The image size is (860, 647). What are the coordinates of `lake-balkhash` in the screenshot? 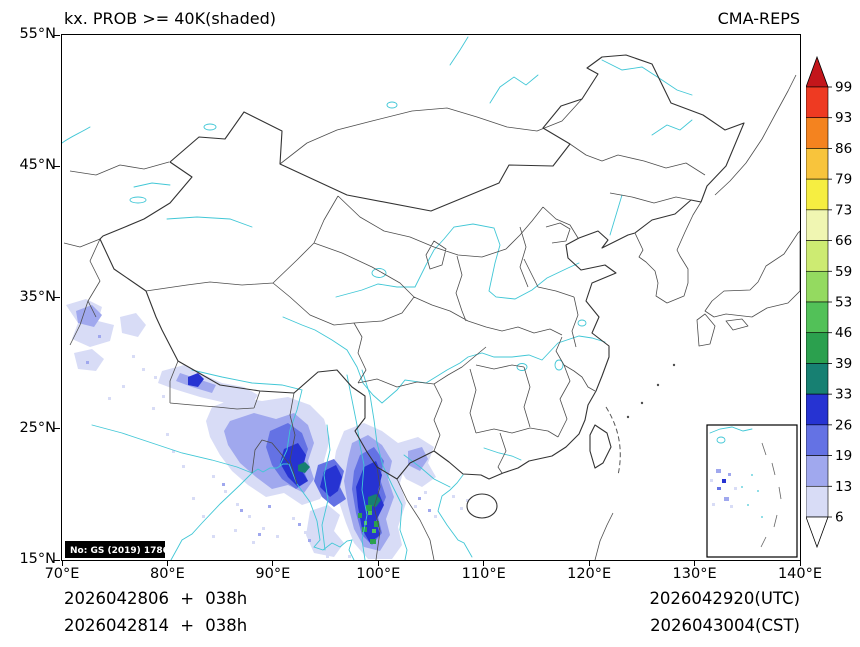 It's located at (76, 135).